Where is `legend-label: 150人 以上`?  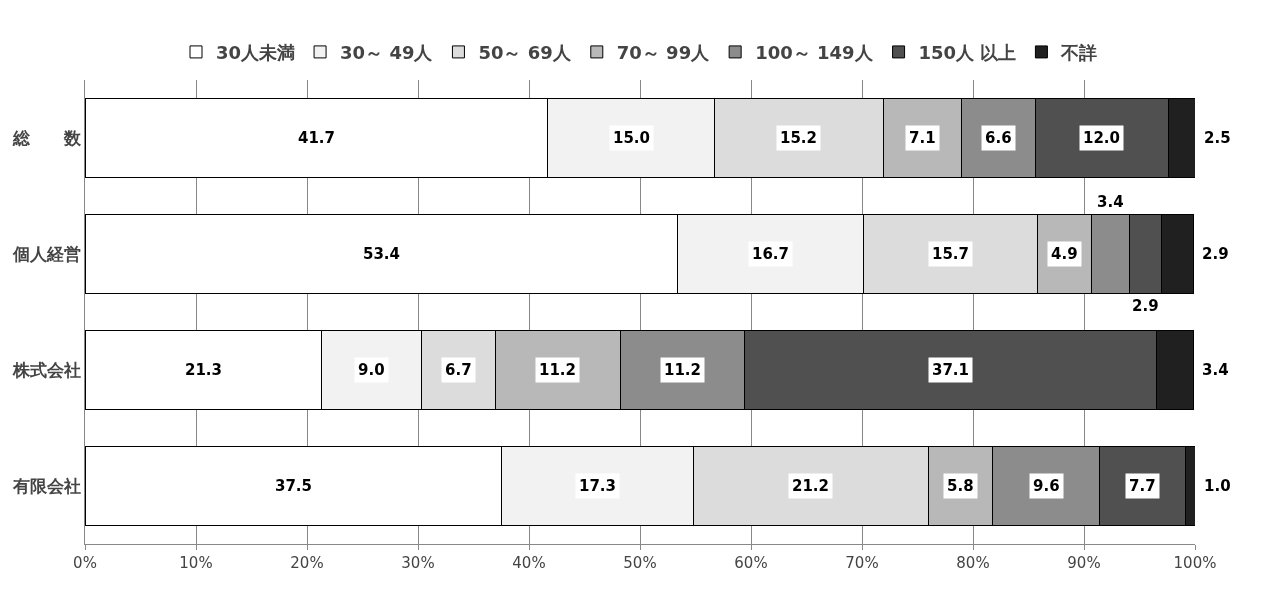 legend-label: 150人 以上 is located at coordinates (967, 52).